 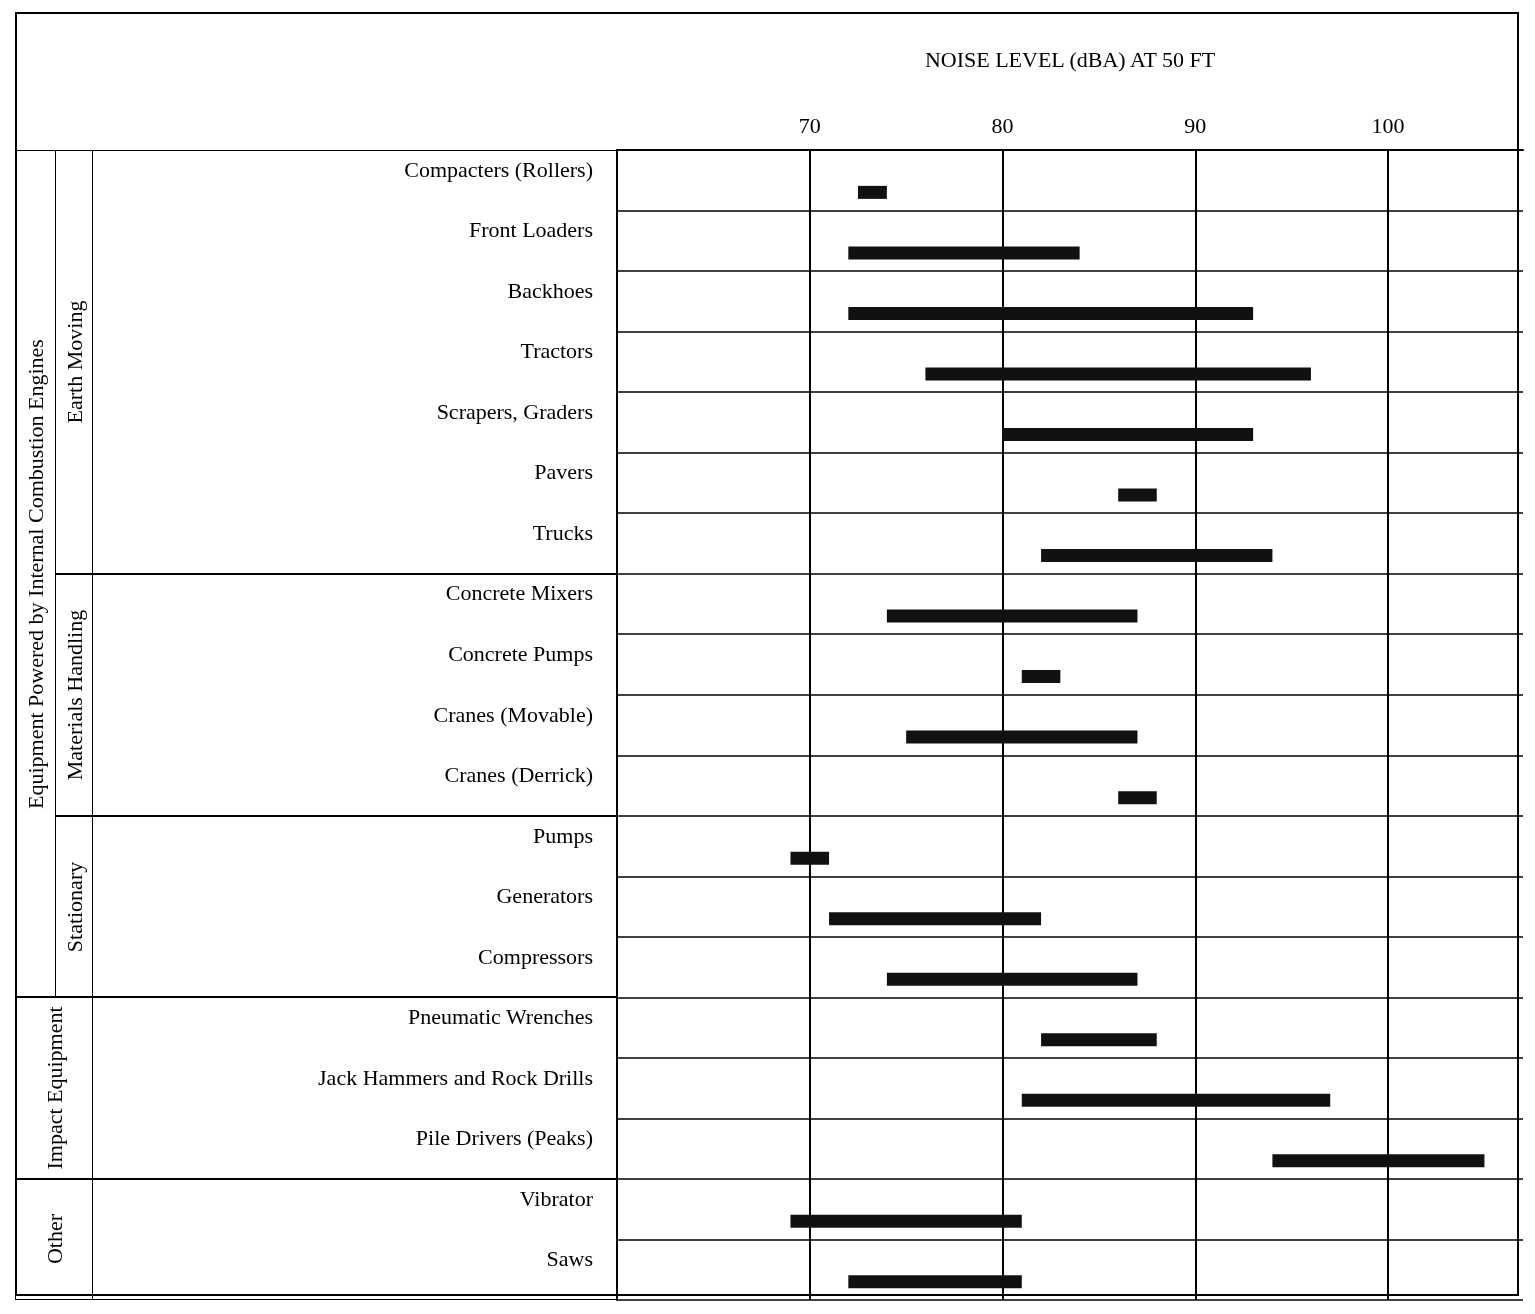 I want to click on y-tick-label: Compacters (Rollers), so click(x=498, y=169).